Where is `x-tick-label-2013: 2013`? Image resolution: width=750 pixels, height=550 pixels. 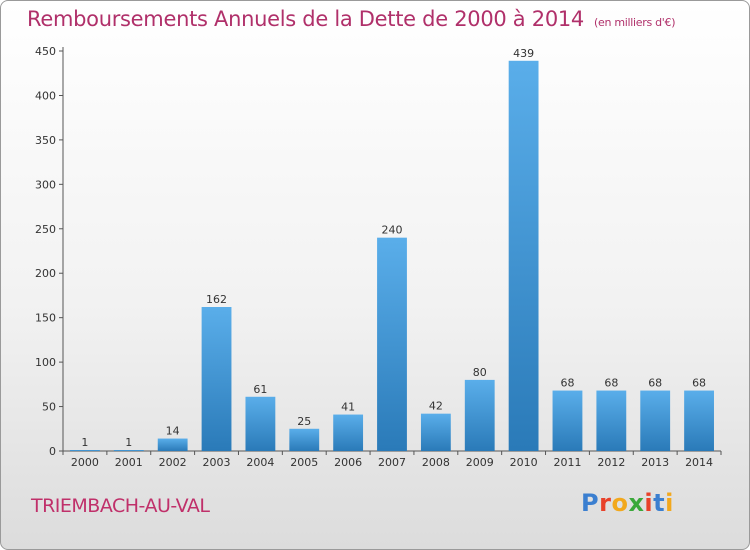
x-tick-label-2013: 2013 is located at coordinates (655, 462).